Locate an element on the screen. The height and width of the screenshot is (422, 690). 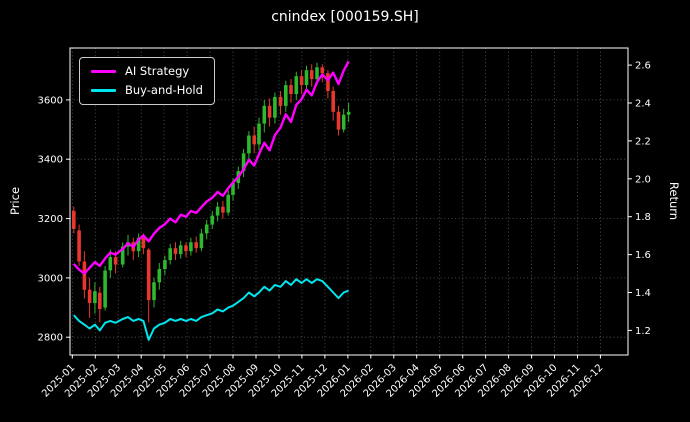
buy-and-hold-line is located at coordinates (211, 309).